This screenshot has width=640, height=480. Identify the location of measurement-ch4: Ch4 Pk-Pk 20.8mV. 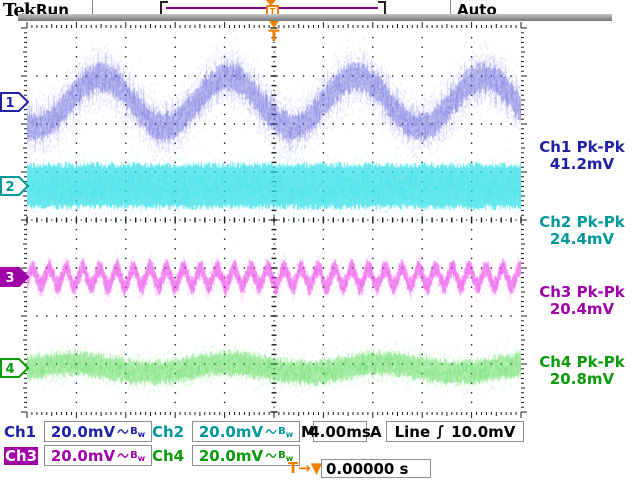
(582, 371).